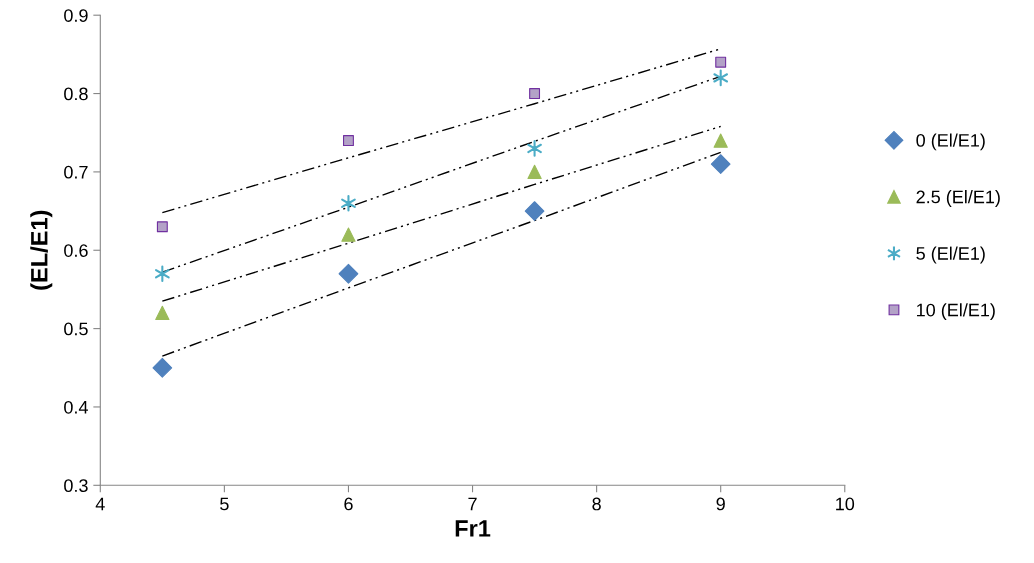 The height and width of the screenshot is (563, 1034). Describe the element at coordinates (596, 504) in the screenshot. I see `x-tick-label: 8` at that location.